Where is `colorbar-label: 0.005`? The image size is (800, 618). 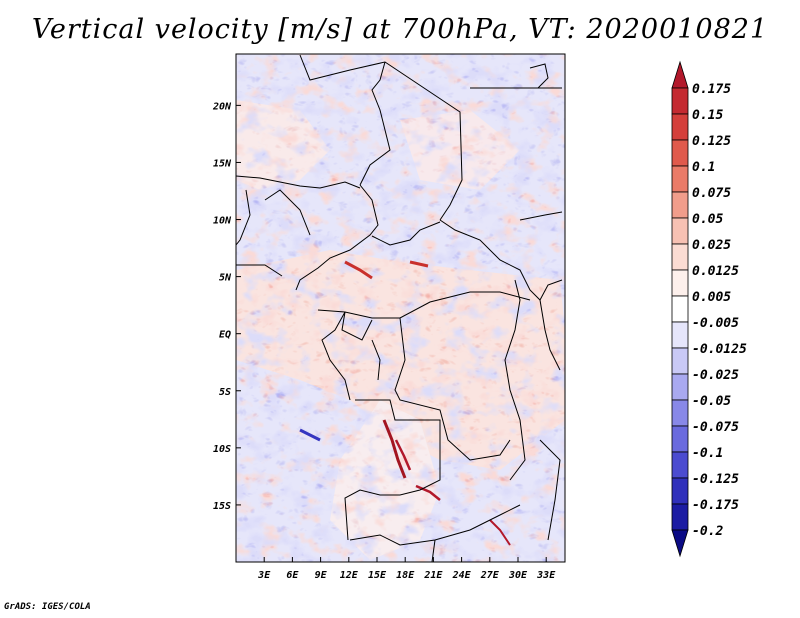 colorbar-label: 0.005 is located at coordinates (711, 297).